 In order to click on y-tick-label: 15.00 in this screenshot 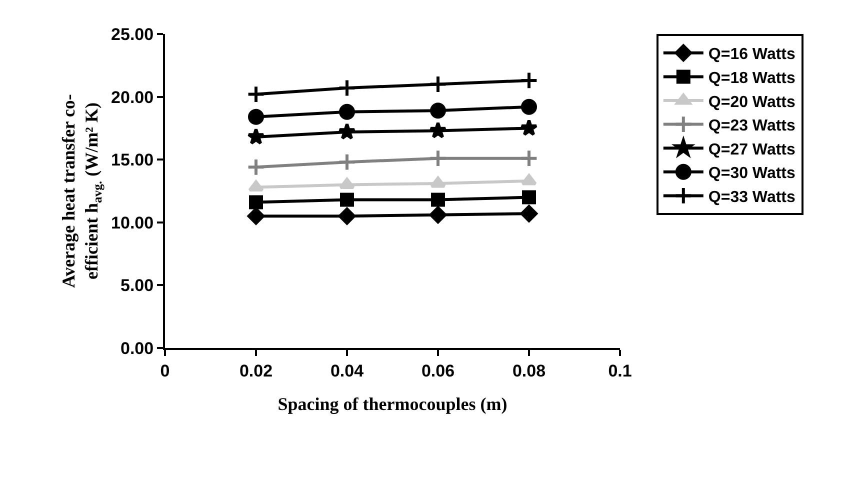, I will do `click(132, 160)`.